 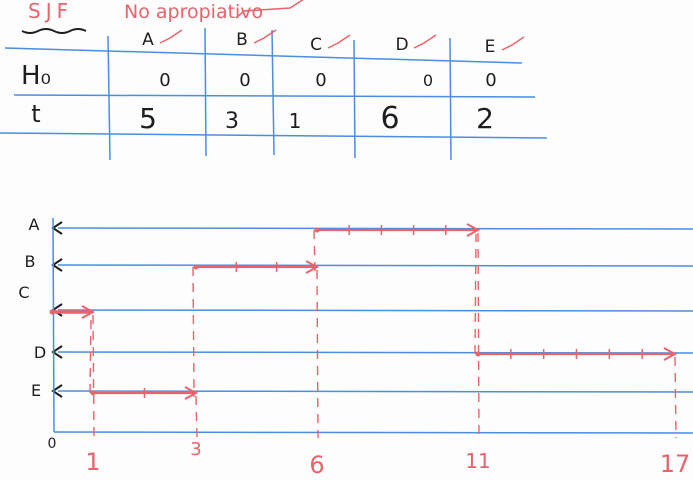 What do you see at coordinates (316, 465) in the screenshot?
I see `time-label: 6` at bounding box center [316, 465].